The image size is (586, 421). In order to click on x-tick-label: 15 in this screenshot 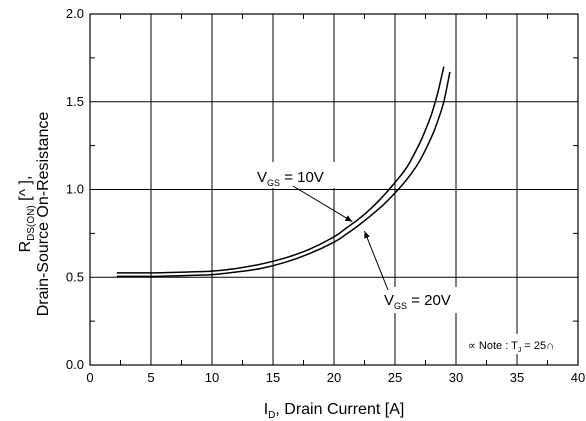, I will do `click(273, 377)`.